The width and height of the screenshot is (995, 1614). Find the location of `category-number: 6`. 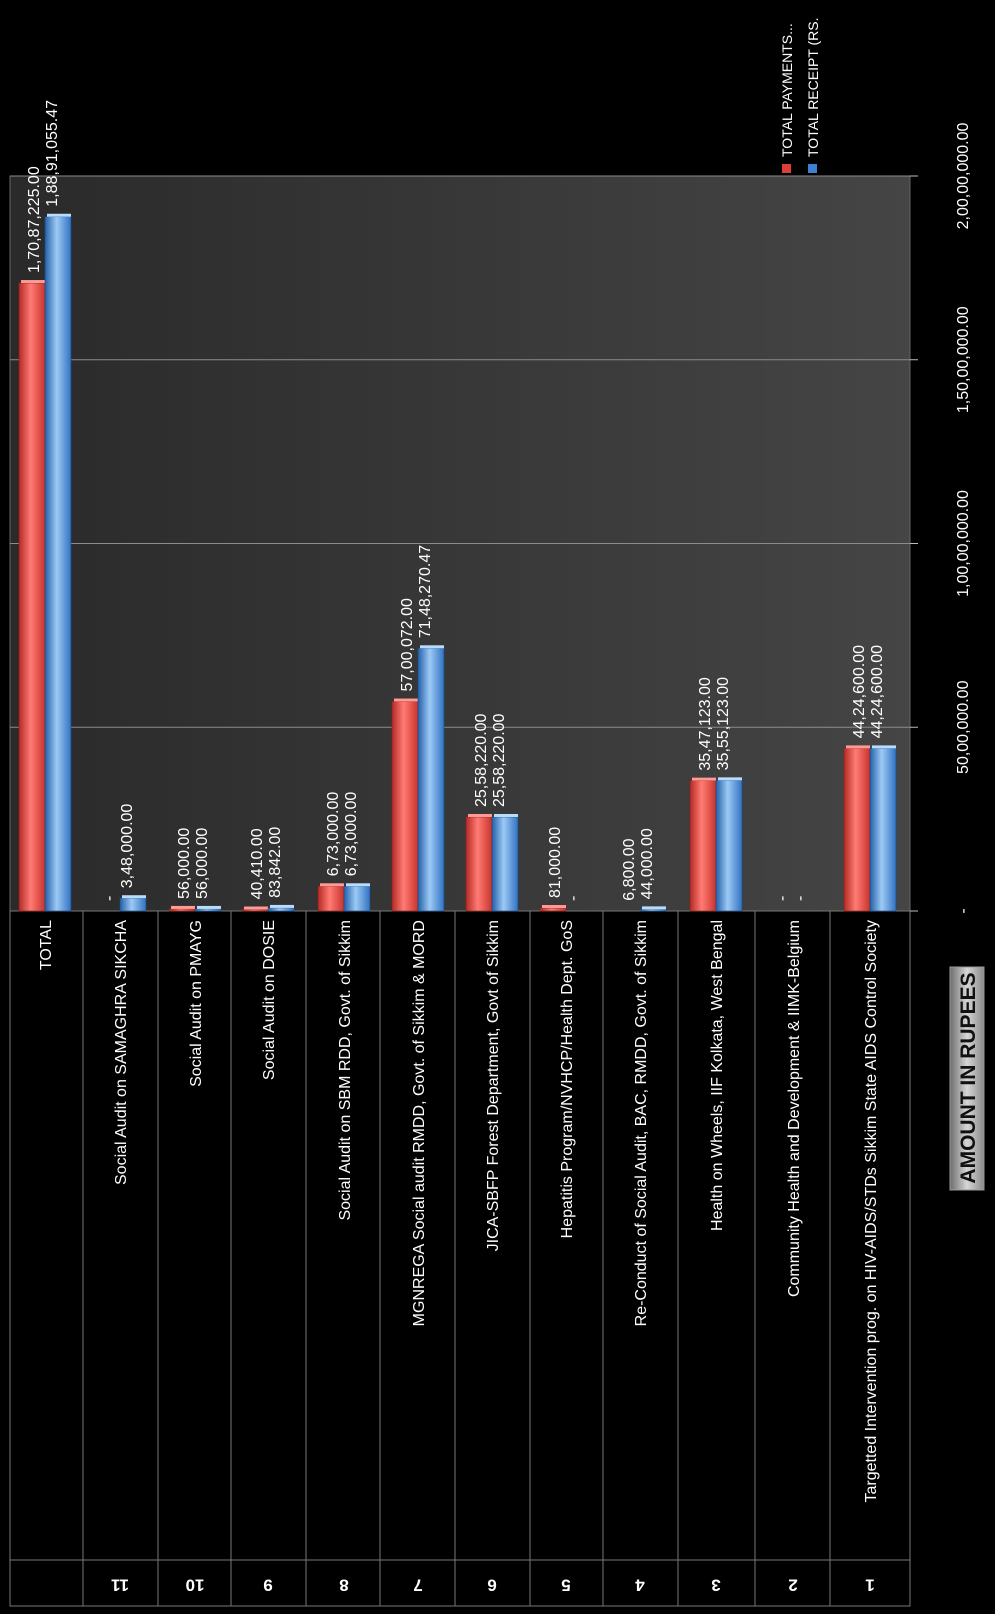

category-number: 6 is located at coordinates (491, 1585).